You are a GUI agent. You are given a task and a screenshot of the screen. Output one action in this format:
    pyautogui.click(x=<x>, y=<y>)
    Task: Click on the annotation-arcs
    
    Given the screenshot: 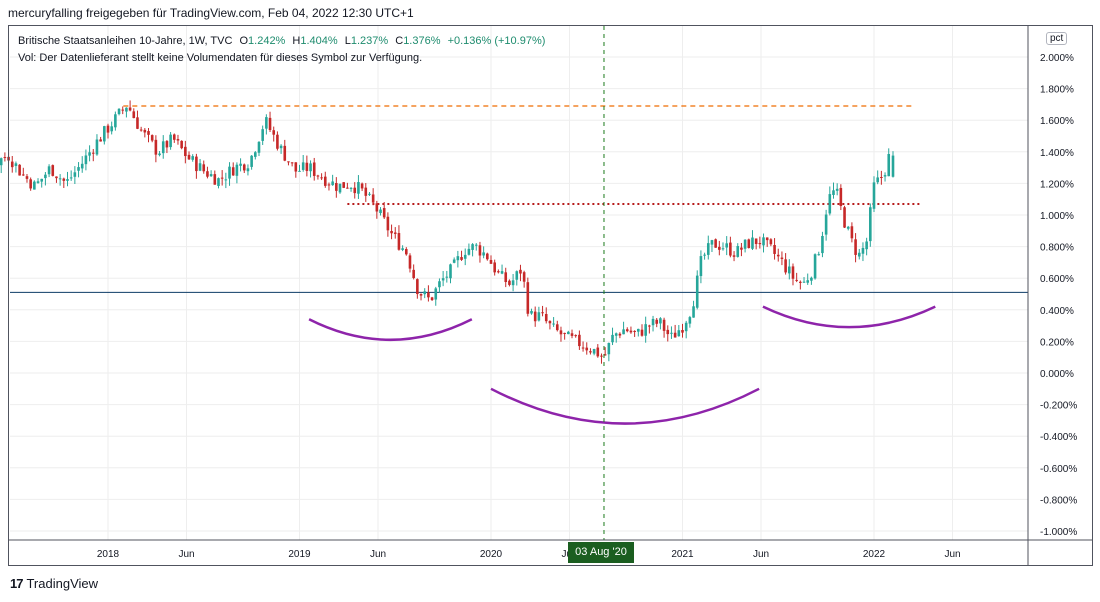 What is the action you would take?
    pyautogui.click(x=622, y=365)
    